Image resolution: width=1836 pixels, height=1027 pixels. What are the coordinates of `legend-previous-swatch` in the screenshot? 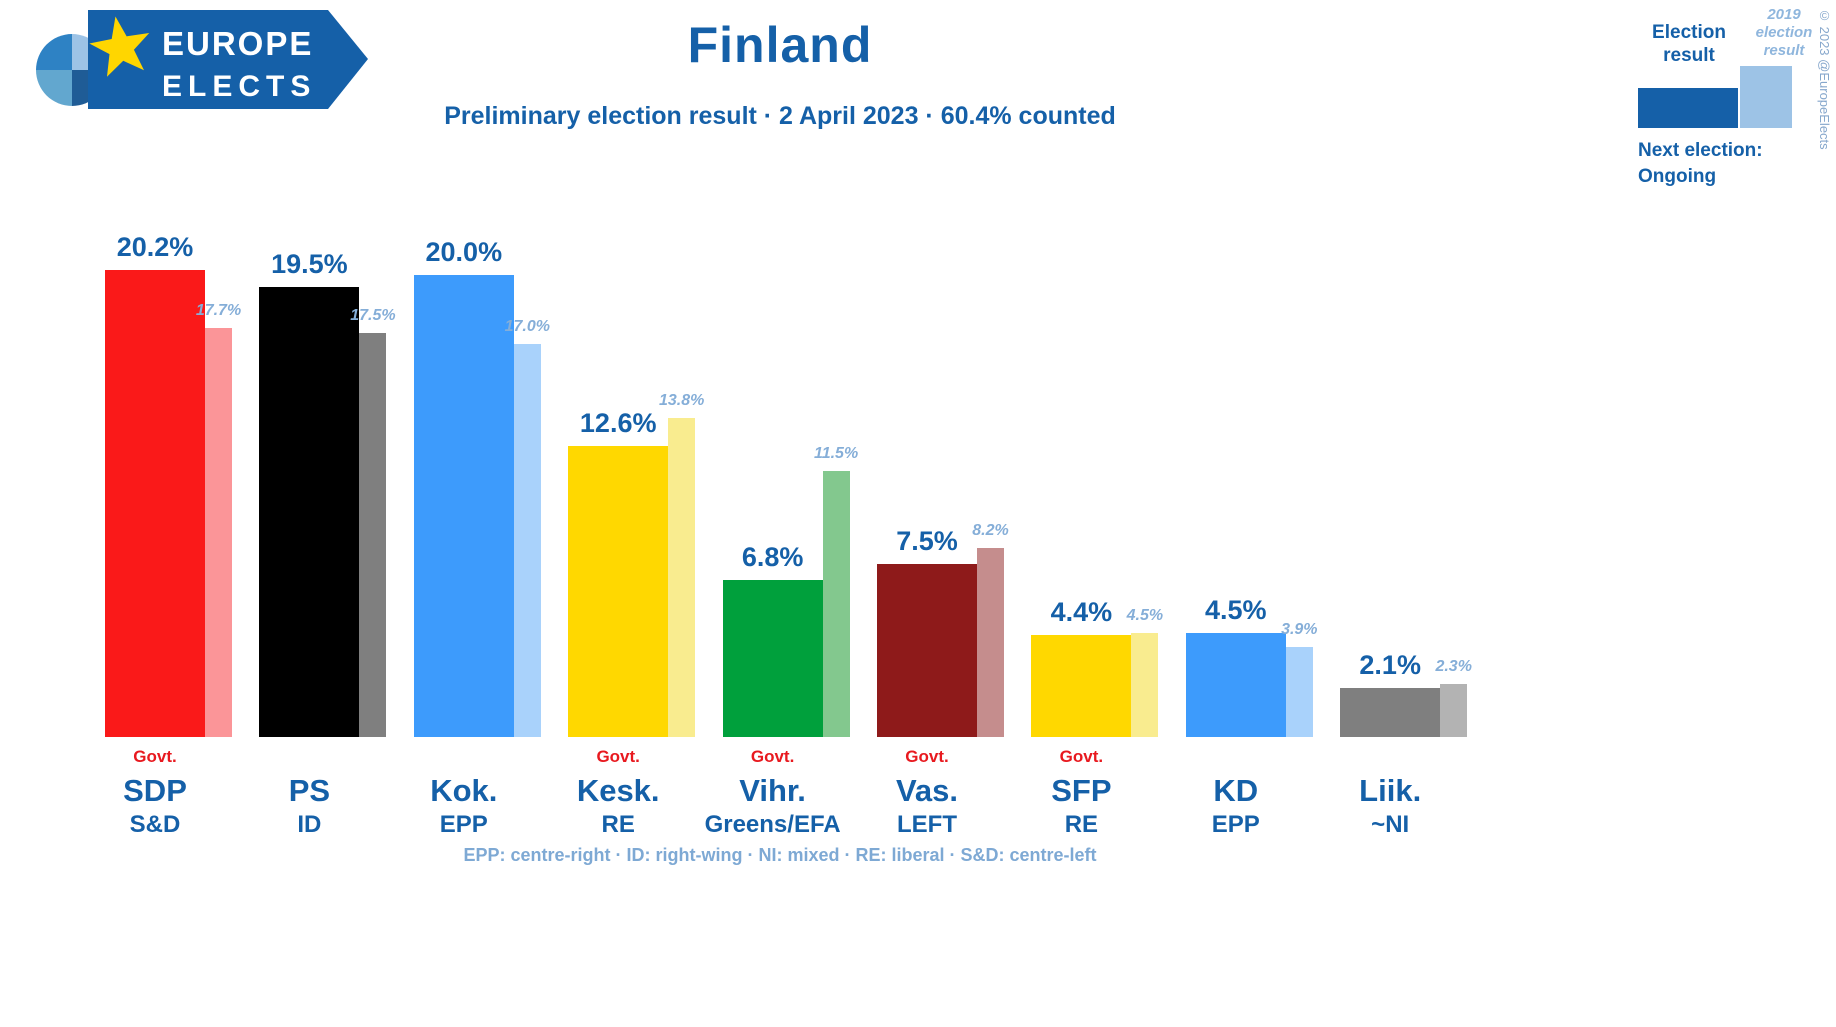 It's located at (1766, 97).